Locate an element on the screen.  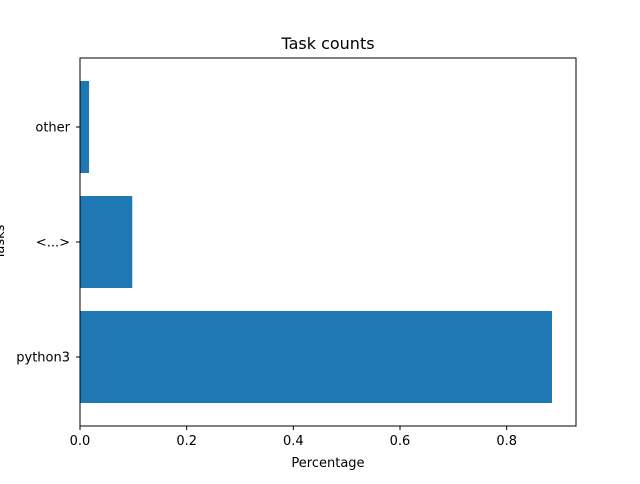
x-axis-ticks: 0.0 0.2 0.4 0.6 0.8 is located at coordinates (293, 437).